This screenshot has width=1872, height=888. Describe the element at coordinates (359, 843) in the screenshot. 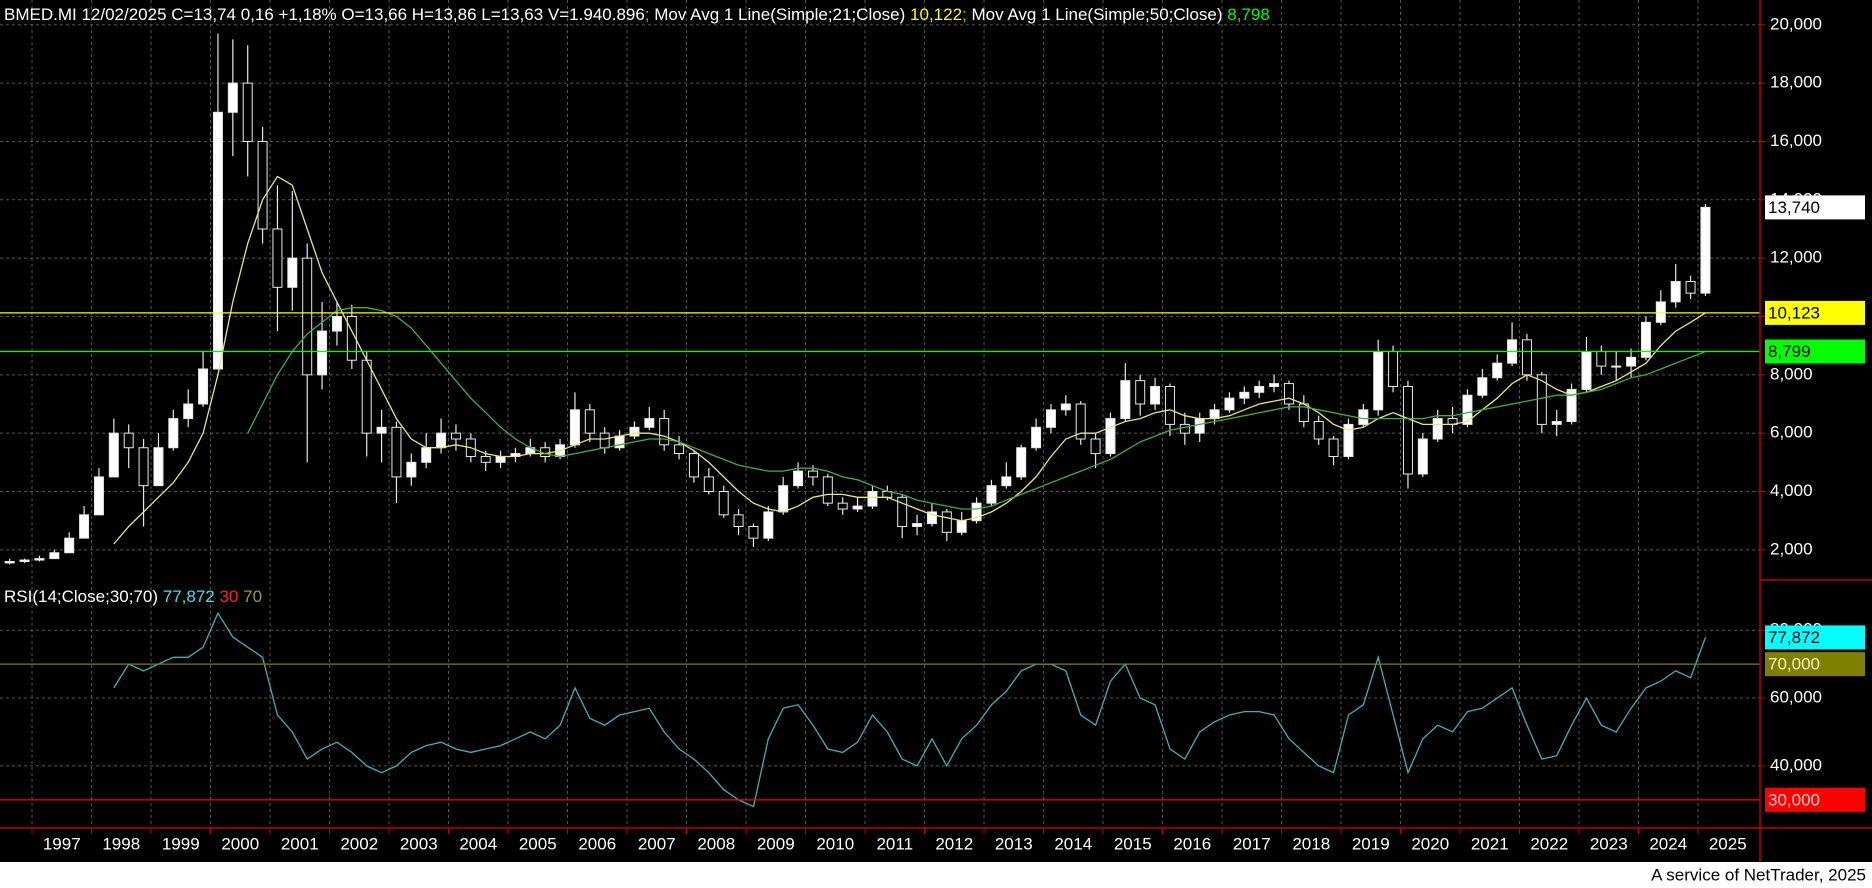

I see `x-tick-label: 2002` at that location.